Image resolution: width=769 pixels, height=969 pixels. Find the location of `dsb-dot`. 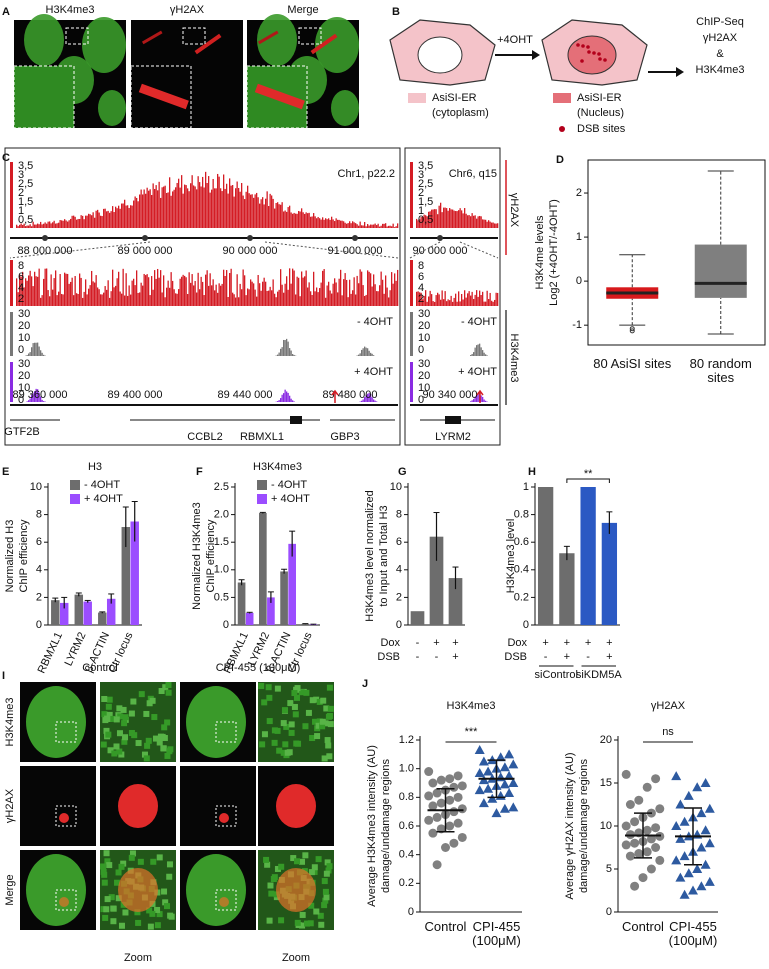

dsb-dot is located at coordinates (589, 52).